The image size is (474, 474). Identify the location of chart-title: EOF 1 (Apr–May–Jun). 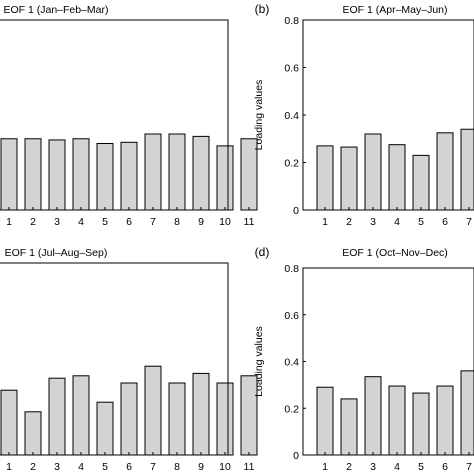
(394, 10).